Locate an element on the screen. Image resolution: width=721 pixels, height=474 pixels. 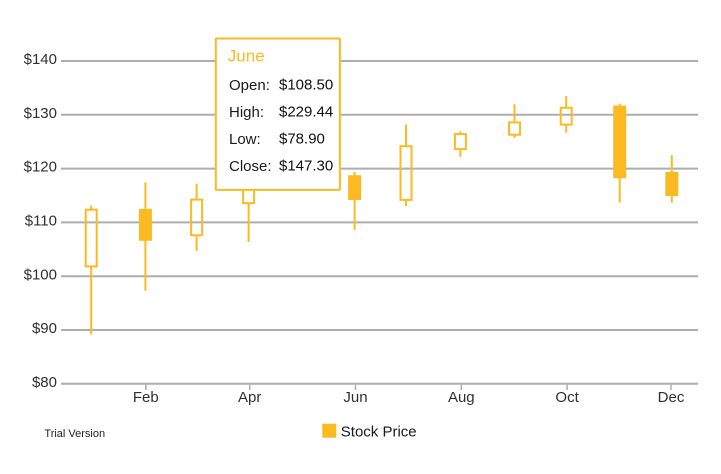
svg-text: $108.50 is located at coordinates (306, 85).